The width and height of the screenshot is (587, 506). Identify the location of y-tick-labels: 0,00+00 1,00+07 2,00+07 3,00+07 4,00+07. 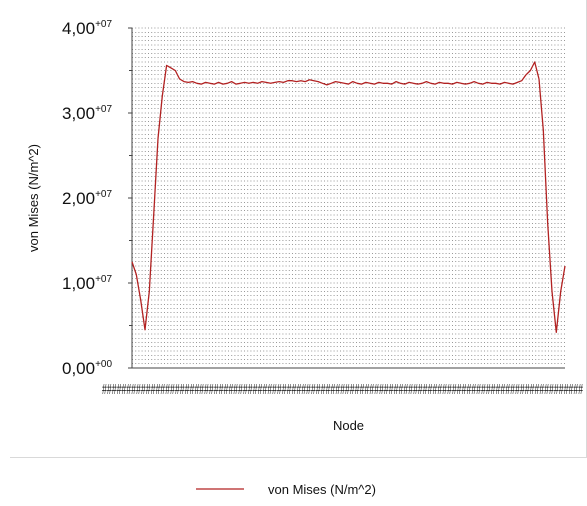
(87, 198).